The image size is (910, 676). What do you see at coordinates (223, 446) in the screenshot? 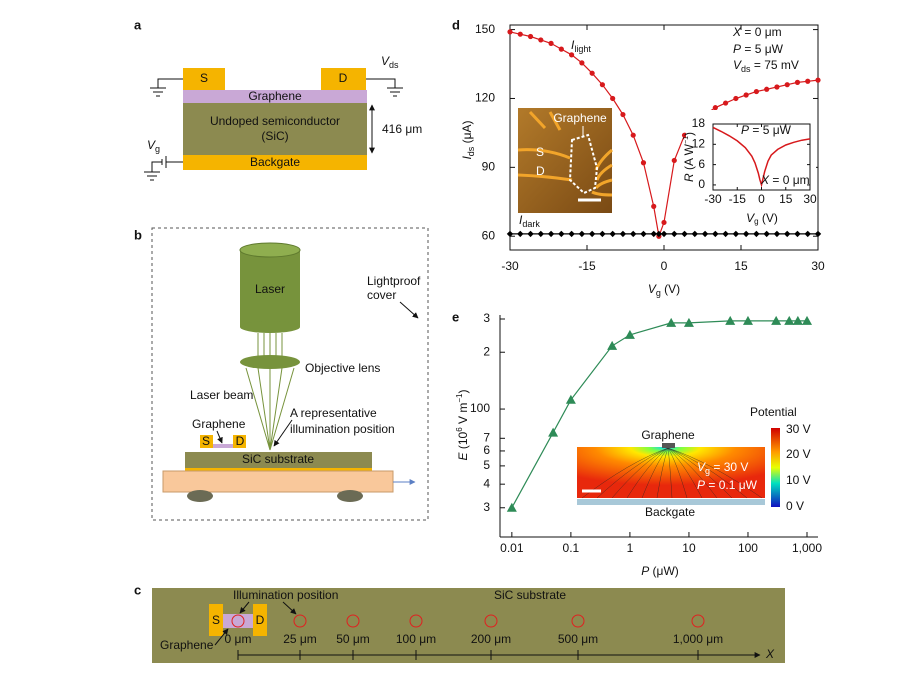
I see `graphene-strip` at bounding box center [223, 446].